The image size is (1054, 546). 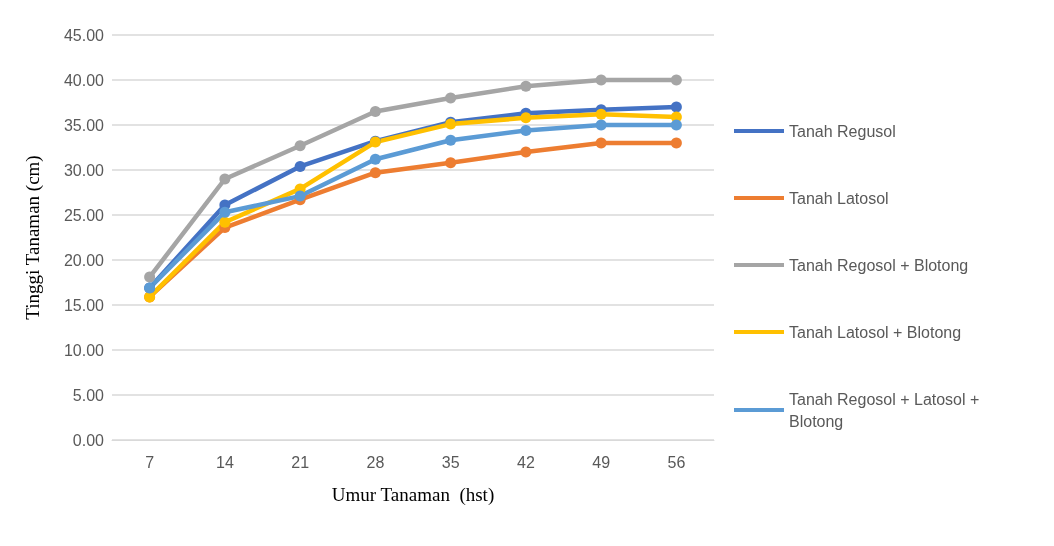 I want to click on y-tick-label: 25.00, so click(x=84, y=215).